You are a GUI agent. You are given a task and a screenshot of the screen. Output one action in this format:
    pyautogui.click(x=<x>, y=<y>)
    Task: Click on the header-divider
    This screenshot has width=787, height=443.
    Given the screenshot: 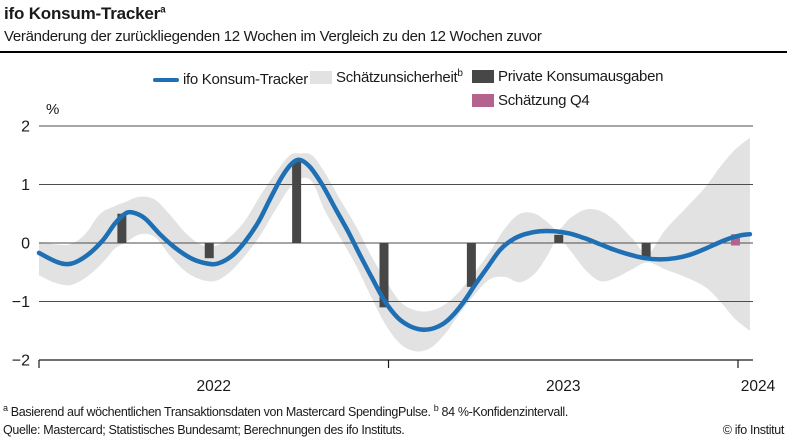 What is the action you would take?
    pyautogui.click(x=393, y=52)
    